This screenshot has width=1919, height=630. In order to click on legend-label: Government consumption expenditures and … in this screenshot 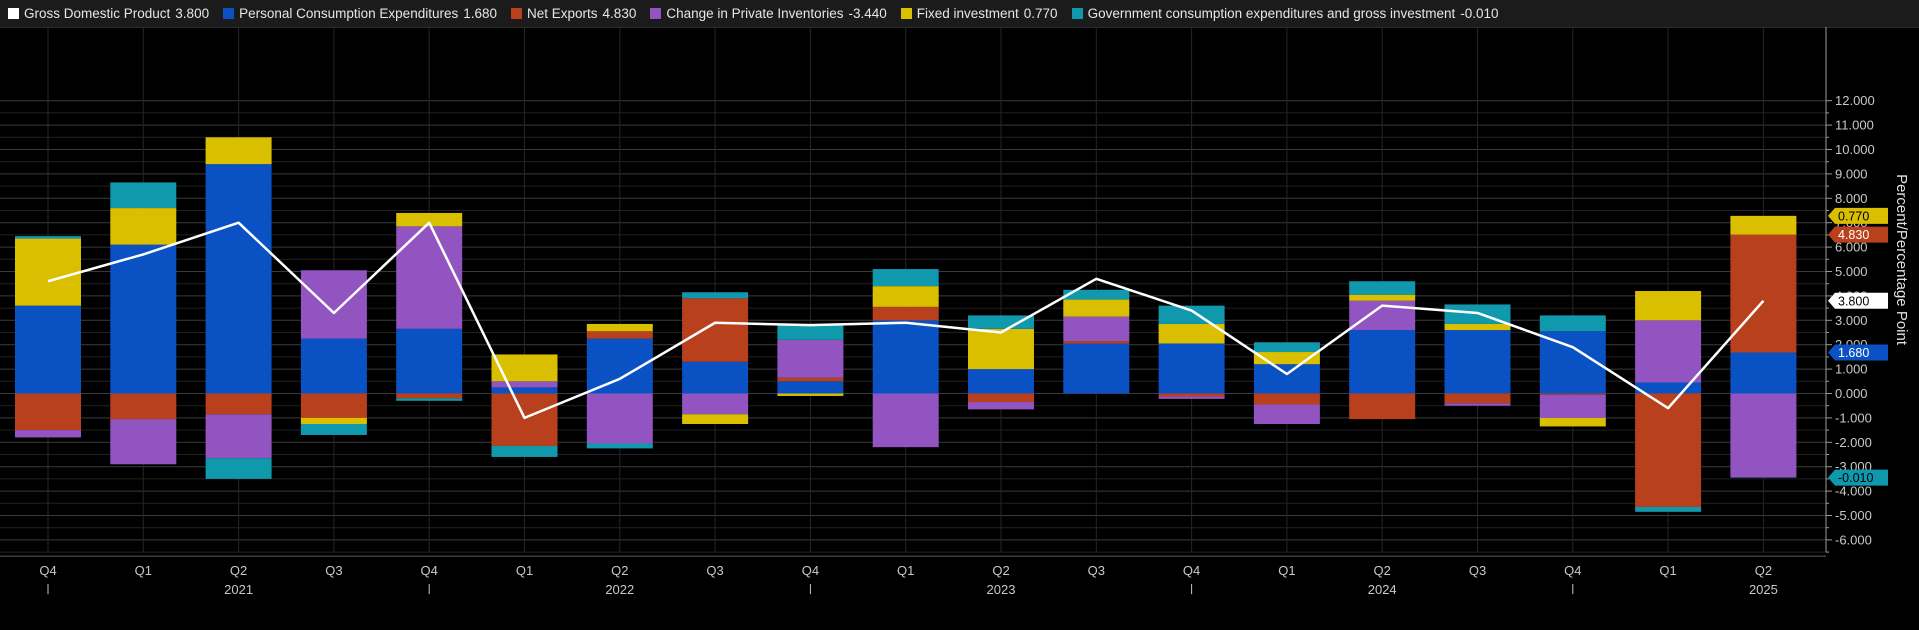, I will do `click(1271, 13)`.